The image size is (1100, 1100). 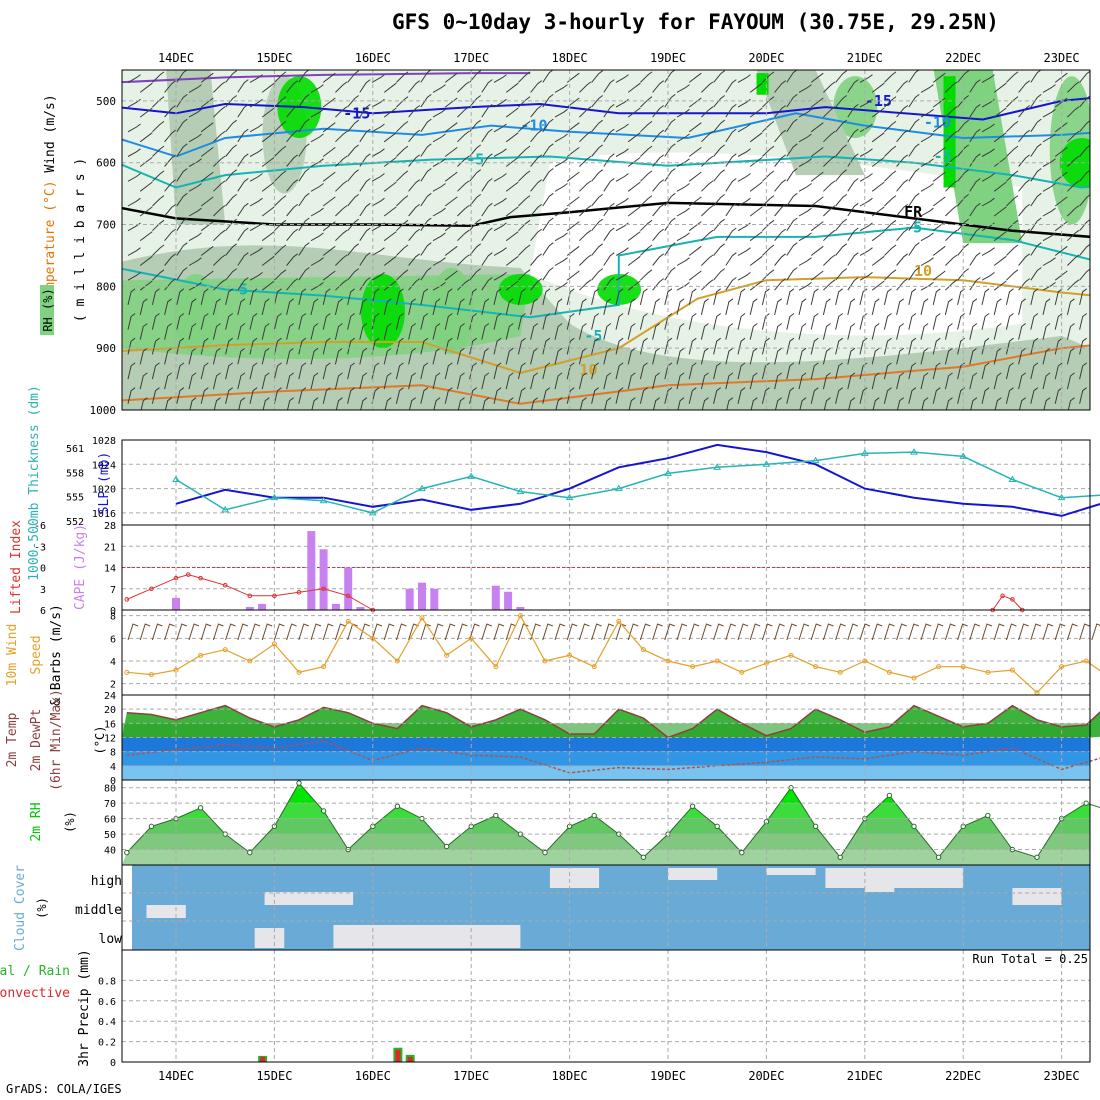 I want to click on li-marker, so click(x=299, y=592).